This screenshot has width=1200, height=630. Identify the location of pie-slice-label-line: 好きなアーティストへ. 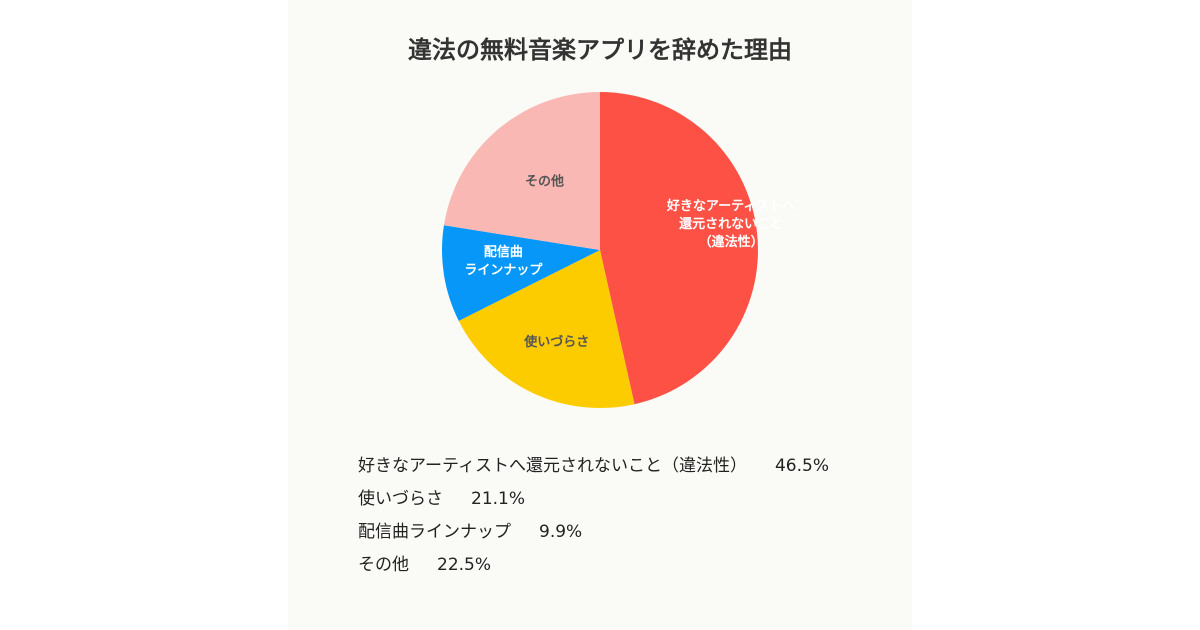
(730, 206).